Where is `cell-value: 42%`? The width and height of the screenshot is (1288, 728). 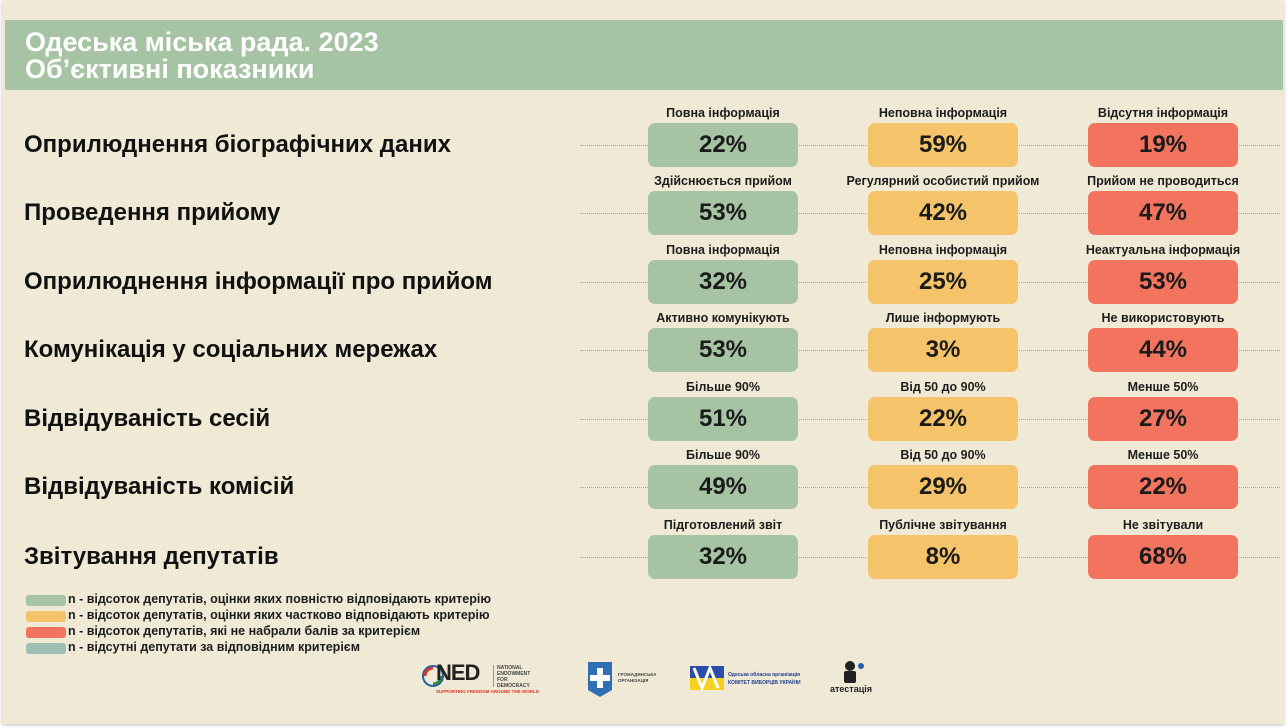
cell-value: 42% is located at coordinates (943, 213).